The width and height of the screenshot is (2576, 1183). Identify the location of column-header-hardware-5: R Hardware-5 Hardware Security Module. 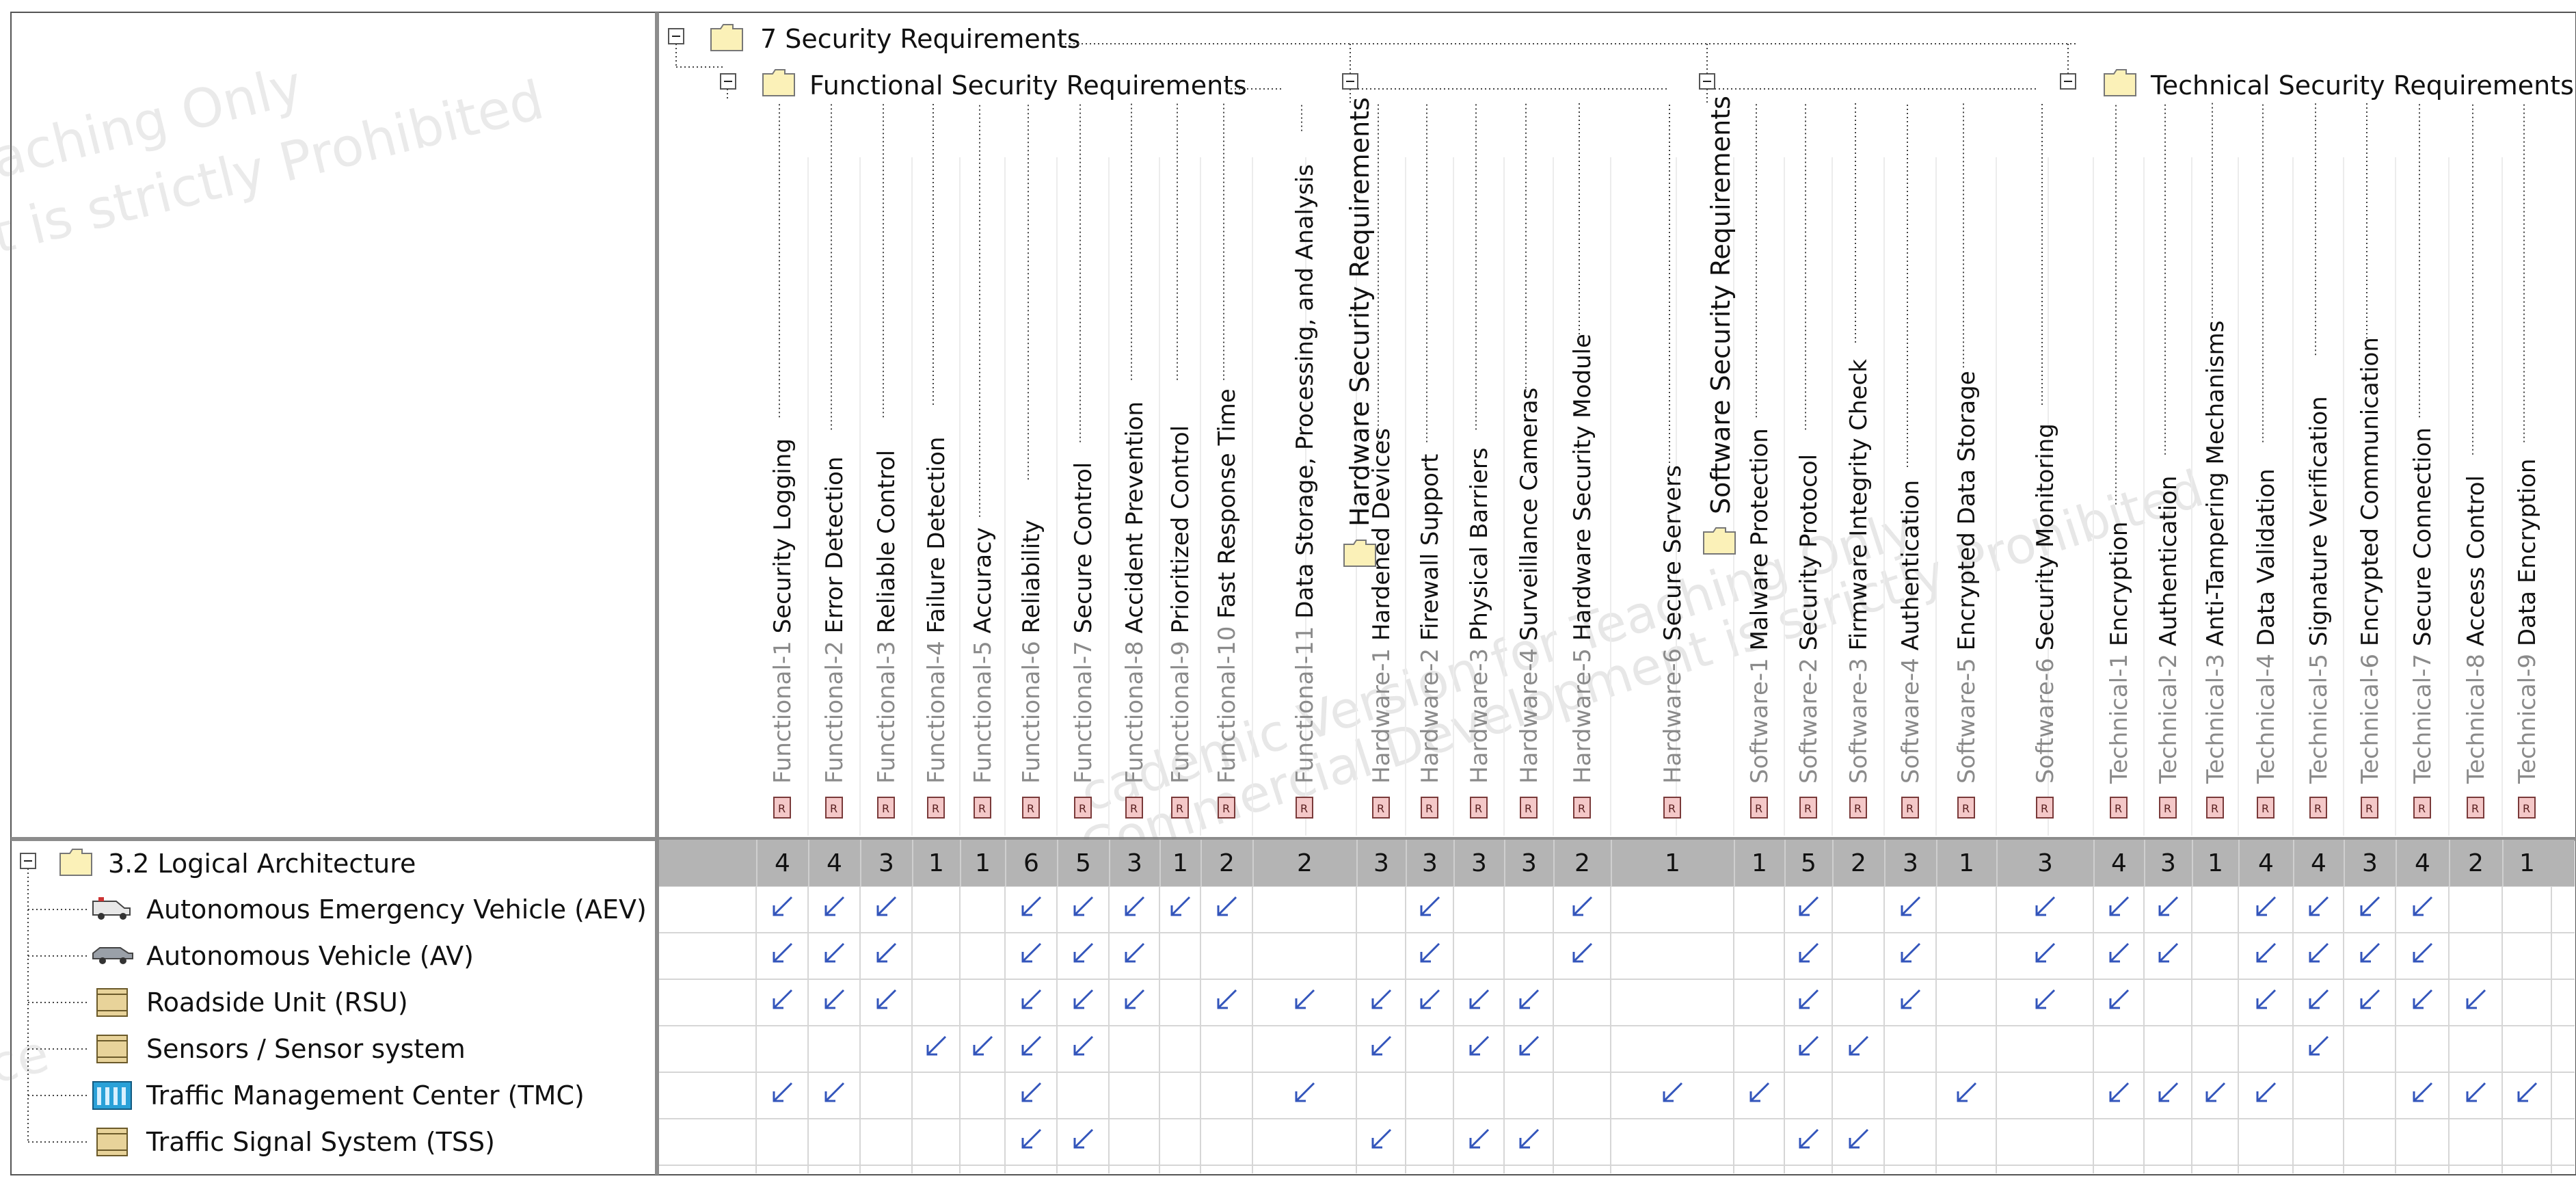
(1582, 461).